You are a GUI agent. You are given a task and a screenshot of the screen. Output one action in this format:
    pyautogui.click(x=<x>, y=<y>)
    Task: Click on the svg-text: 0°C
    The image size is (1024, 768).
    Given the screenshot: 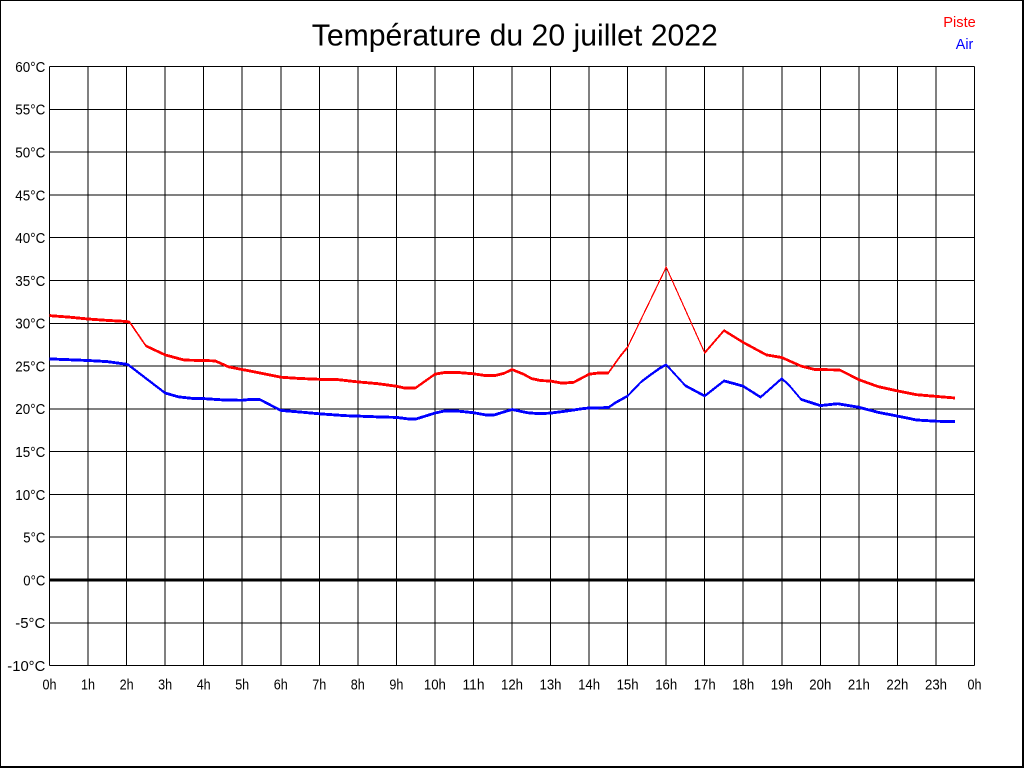 What is the action you would take?
    pyautogui.click(x=34, y=580)
    